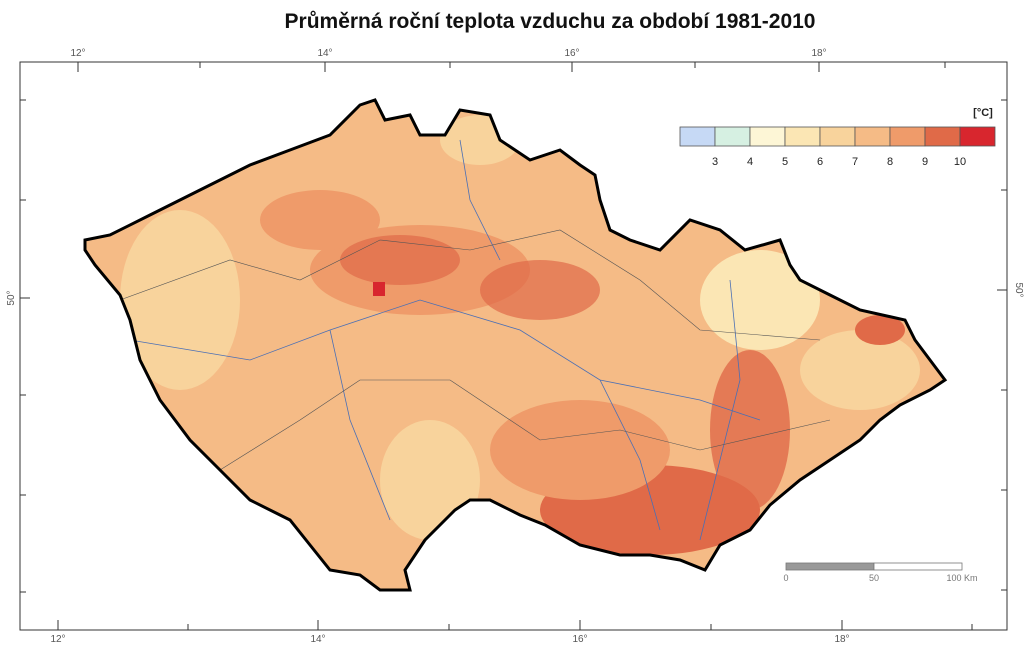 Image resolution: width=1024 pixels, height=652 pixels. Describe the element at coordinates (715, 162) in the screenshot. I see `legend-label: 3` at that location.